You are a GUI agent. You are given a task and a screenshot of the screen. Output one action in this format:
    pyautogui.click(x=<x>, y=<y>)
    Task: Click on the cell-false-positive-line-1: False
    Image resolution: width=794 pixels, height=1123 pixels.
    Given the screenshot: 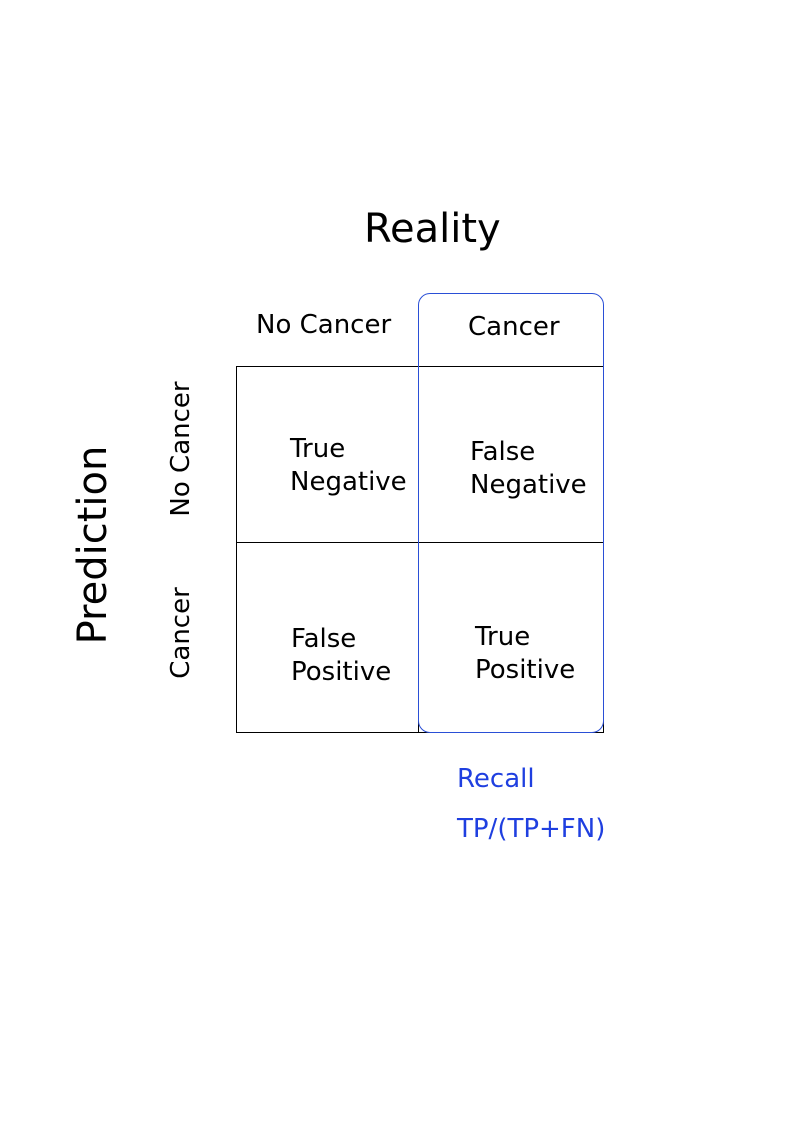 What is the action you would take?
    pyautogui.click(x=324, y=639)
    